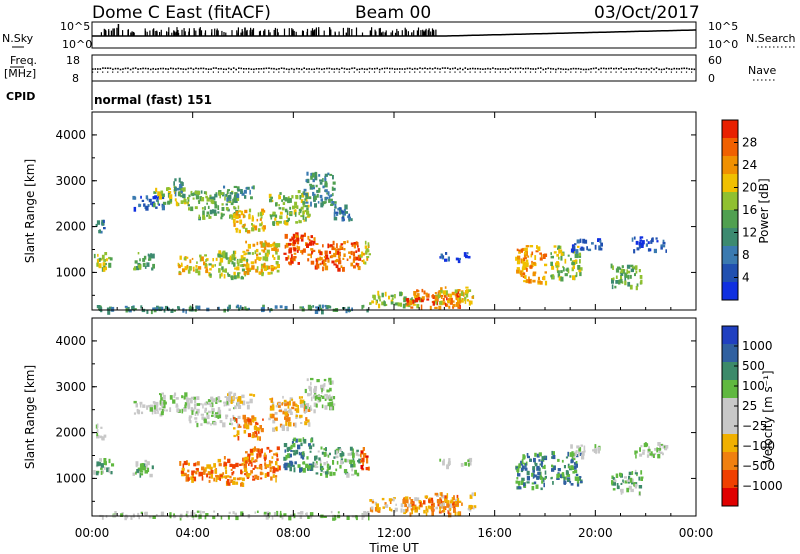  I want to click on freq-trace, so click(394, 70).